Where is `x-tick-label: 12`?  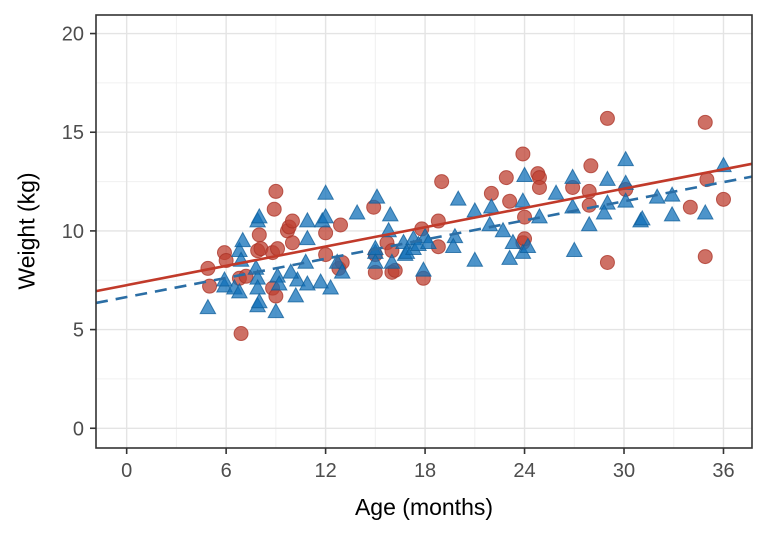
x-tick-label: 12 is located at coordinates (325, 471).